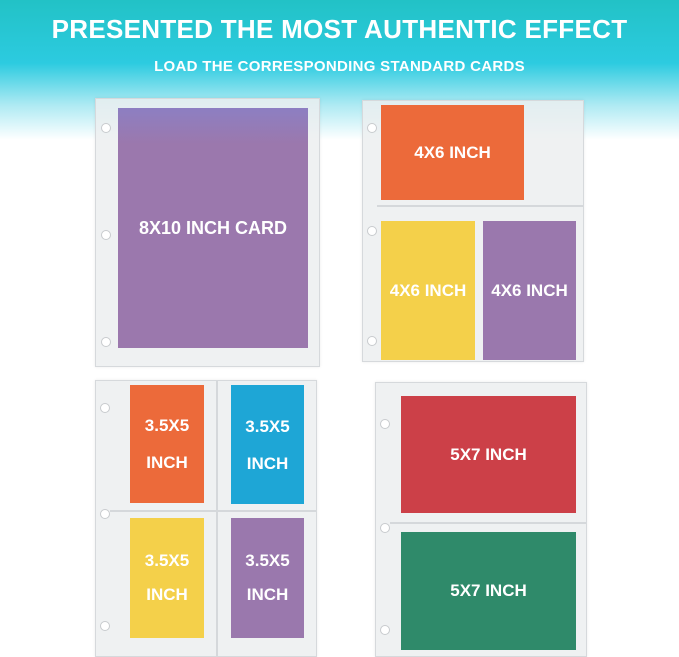 Image resolution: width=679 pixels, height=657 pixels. I want to click on card: 8X10 INCH CARD, so click(213, 228).